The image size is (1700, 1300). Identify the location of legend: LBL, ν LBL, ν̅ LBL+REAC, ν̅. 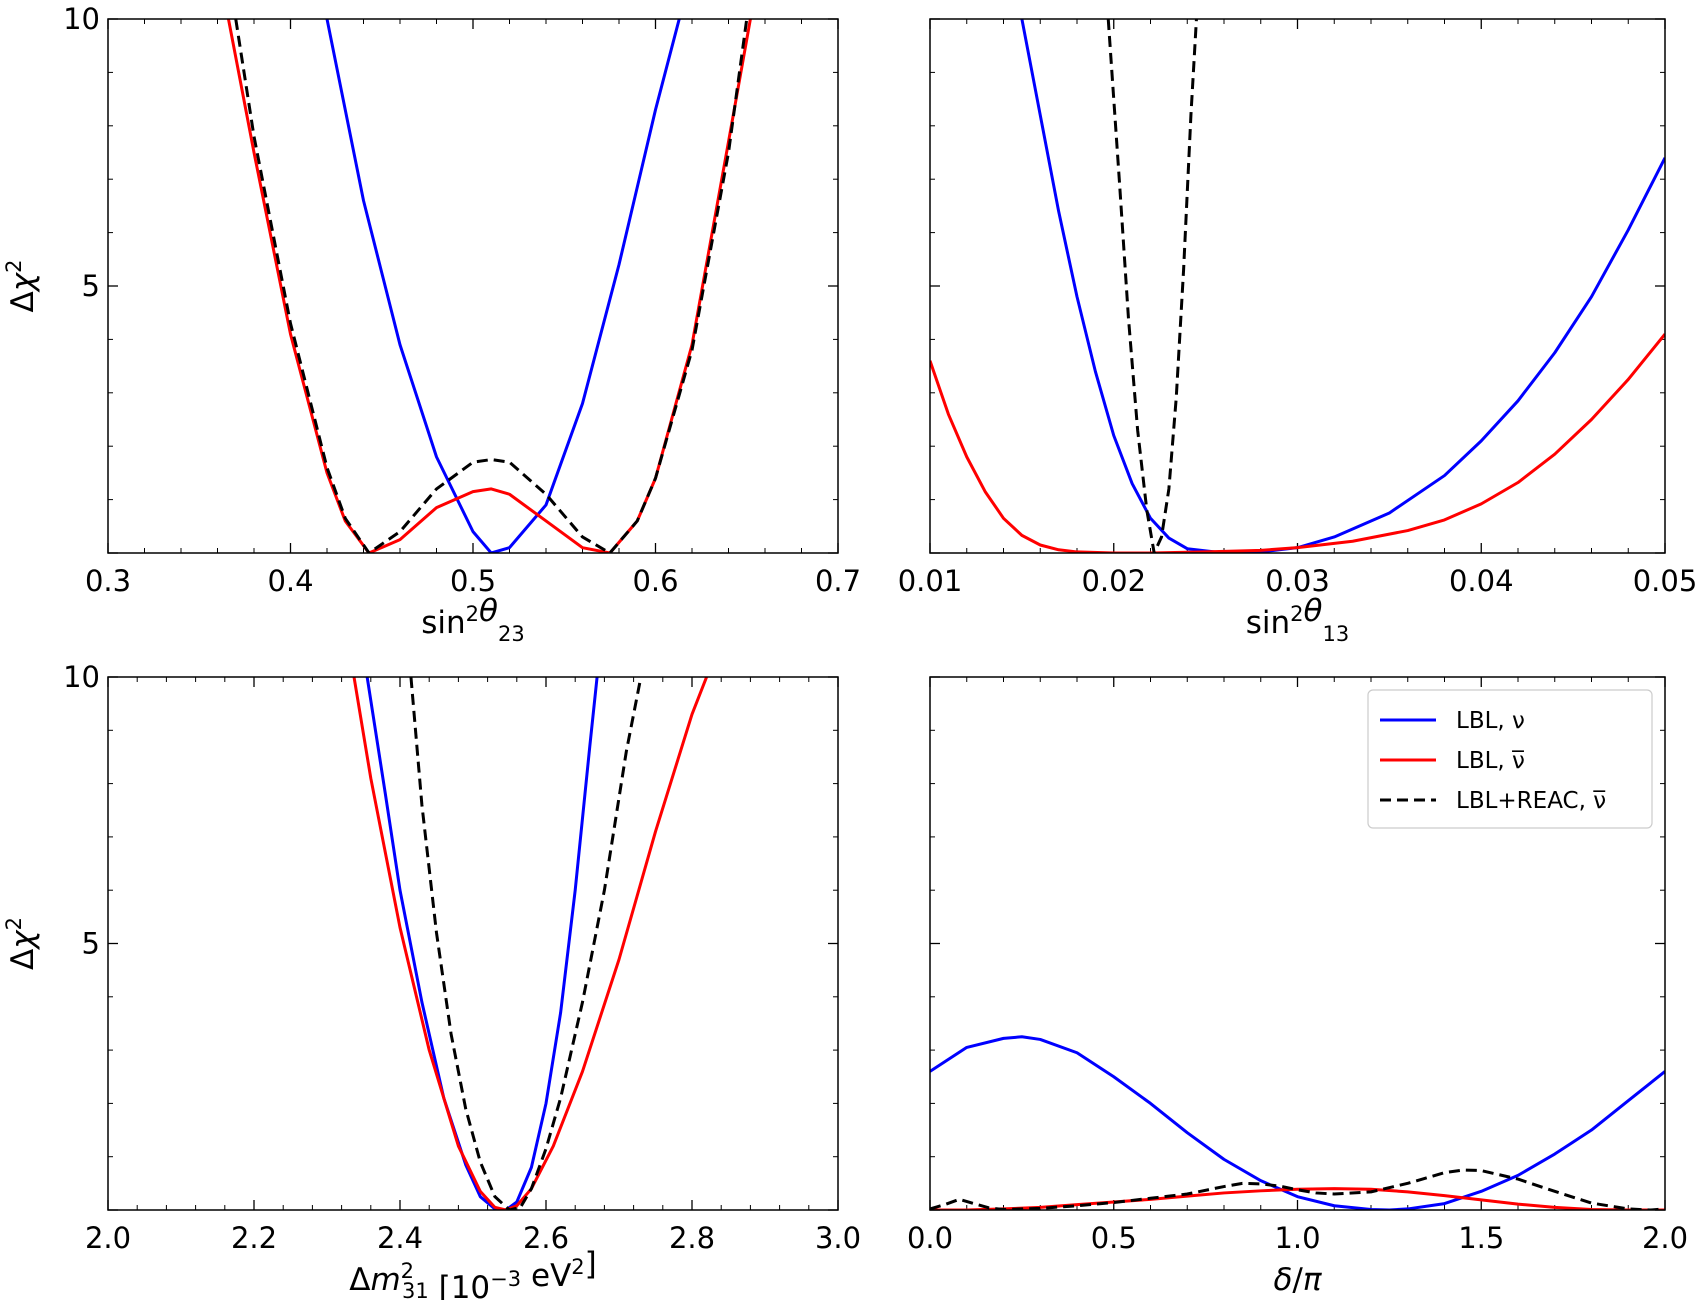
(1510, 759).